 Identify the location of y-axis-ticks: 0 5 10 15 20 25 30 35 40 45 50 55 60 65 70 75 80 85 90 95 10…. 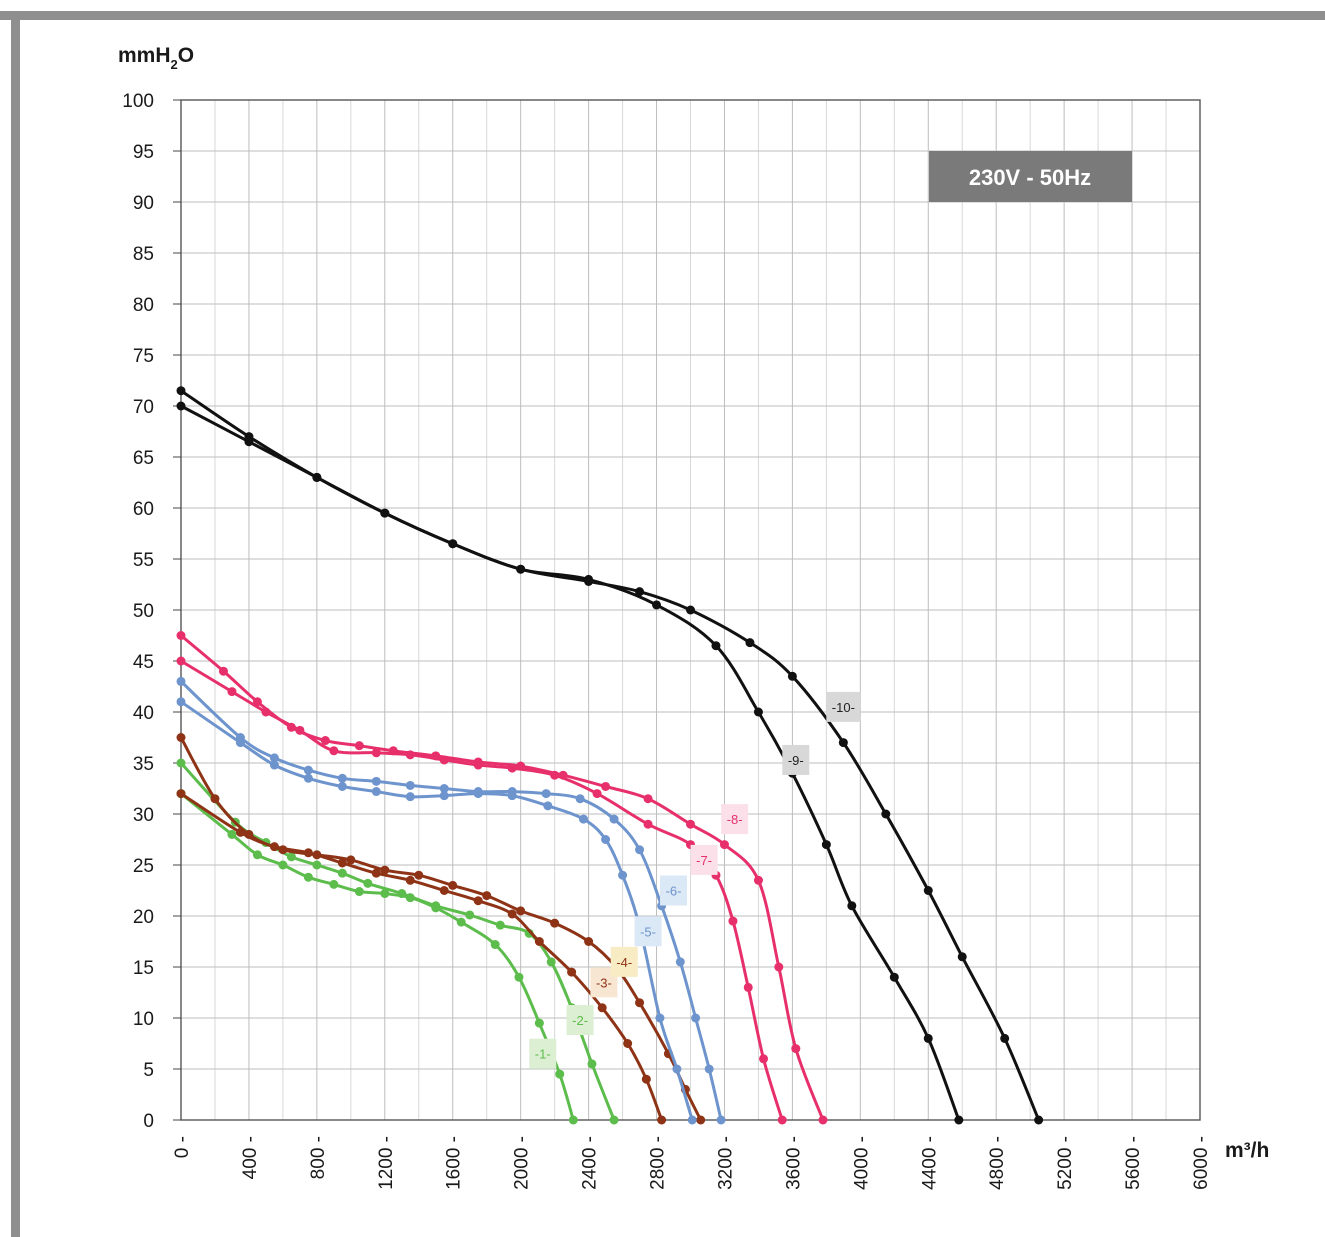
(151, 611).